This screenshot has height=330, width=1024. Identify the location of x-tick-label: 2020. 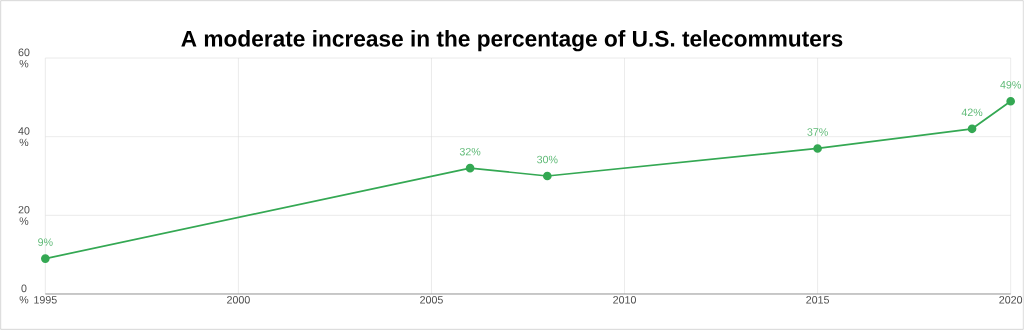
(1011, 300).